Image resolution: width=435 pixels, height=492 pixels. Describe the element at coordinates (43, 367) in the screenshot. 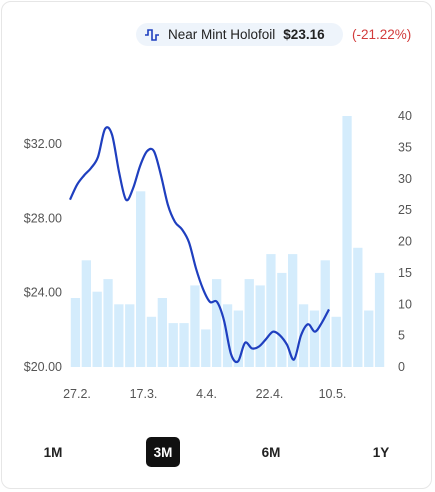

I see `left-axis-tick-label: $20.00` at that location.